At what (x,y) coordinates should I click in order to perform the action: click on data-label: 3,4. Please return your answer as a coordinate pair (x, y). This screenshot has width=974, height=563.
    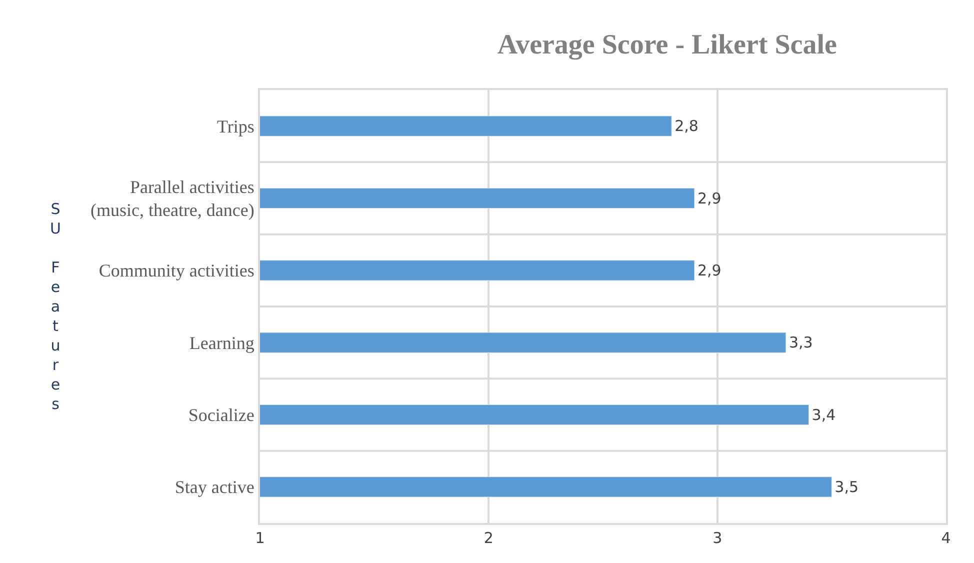
    Looking at the image, I should click on (824, 415).